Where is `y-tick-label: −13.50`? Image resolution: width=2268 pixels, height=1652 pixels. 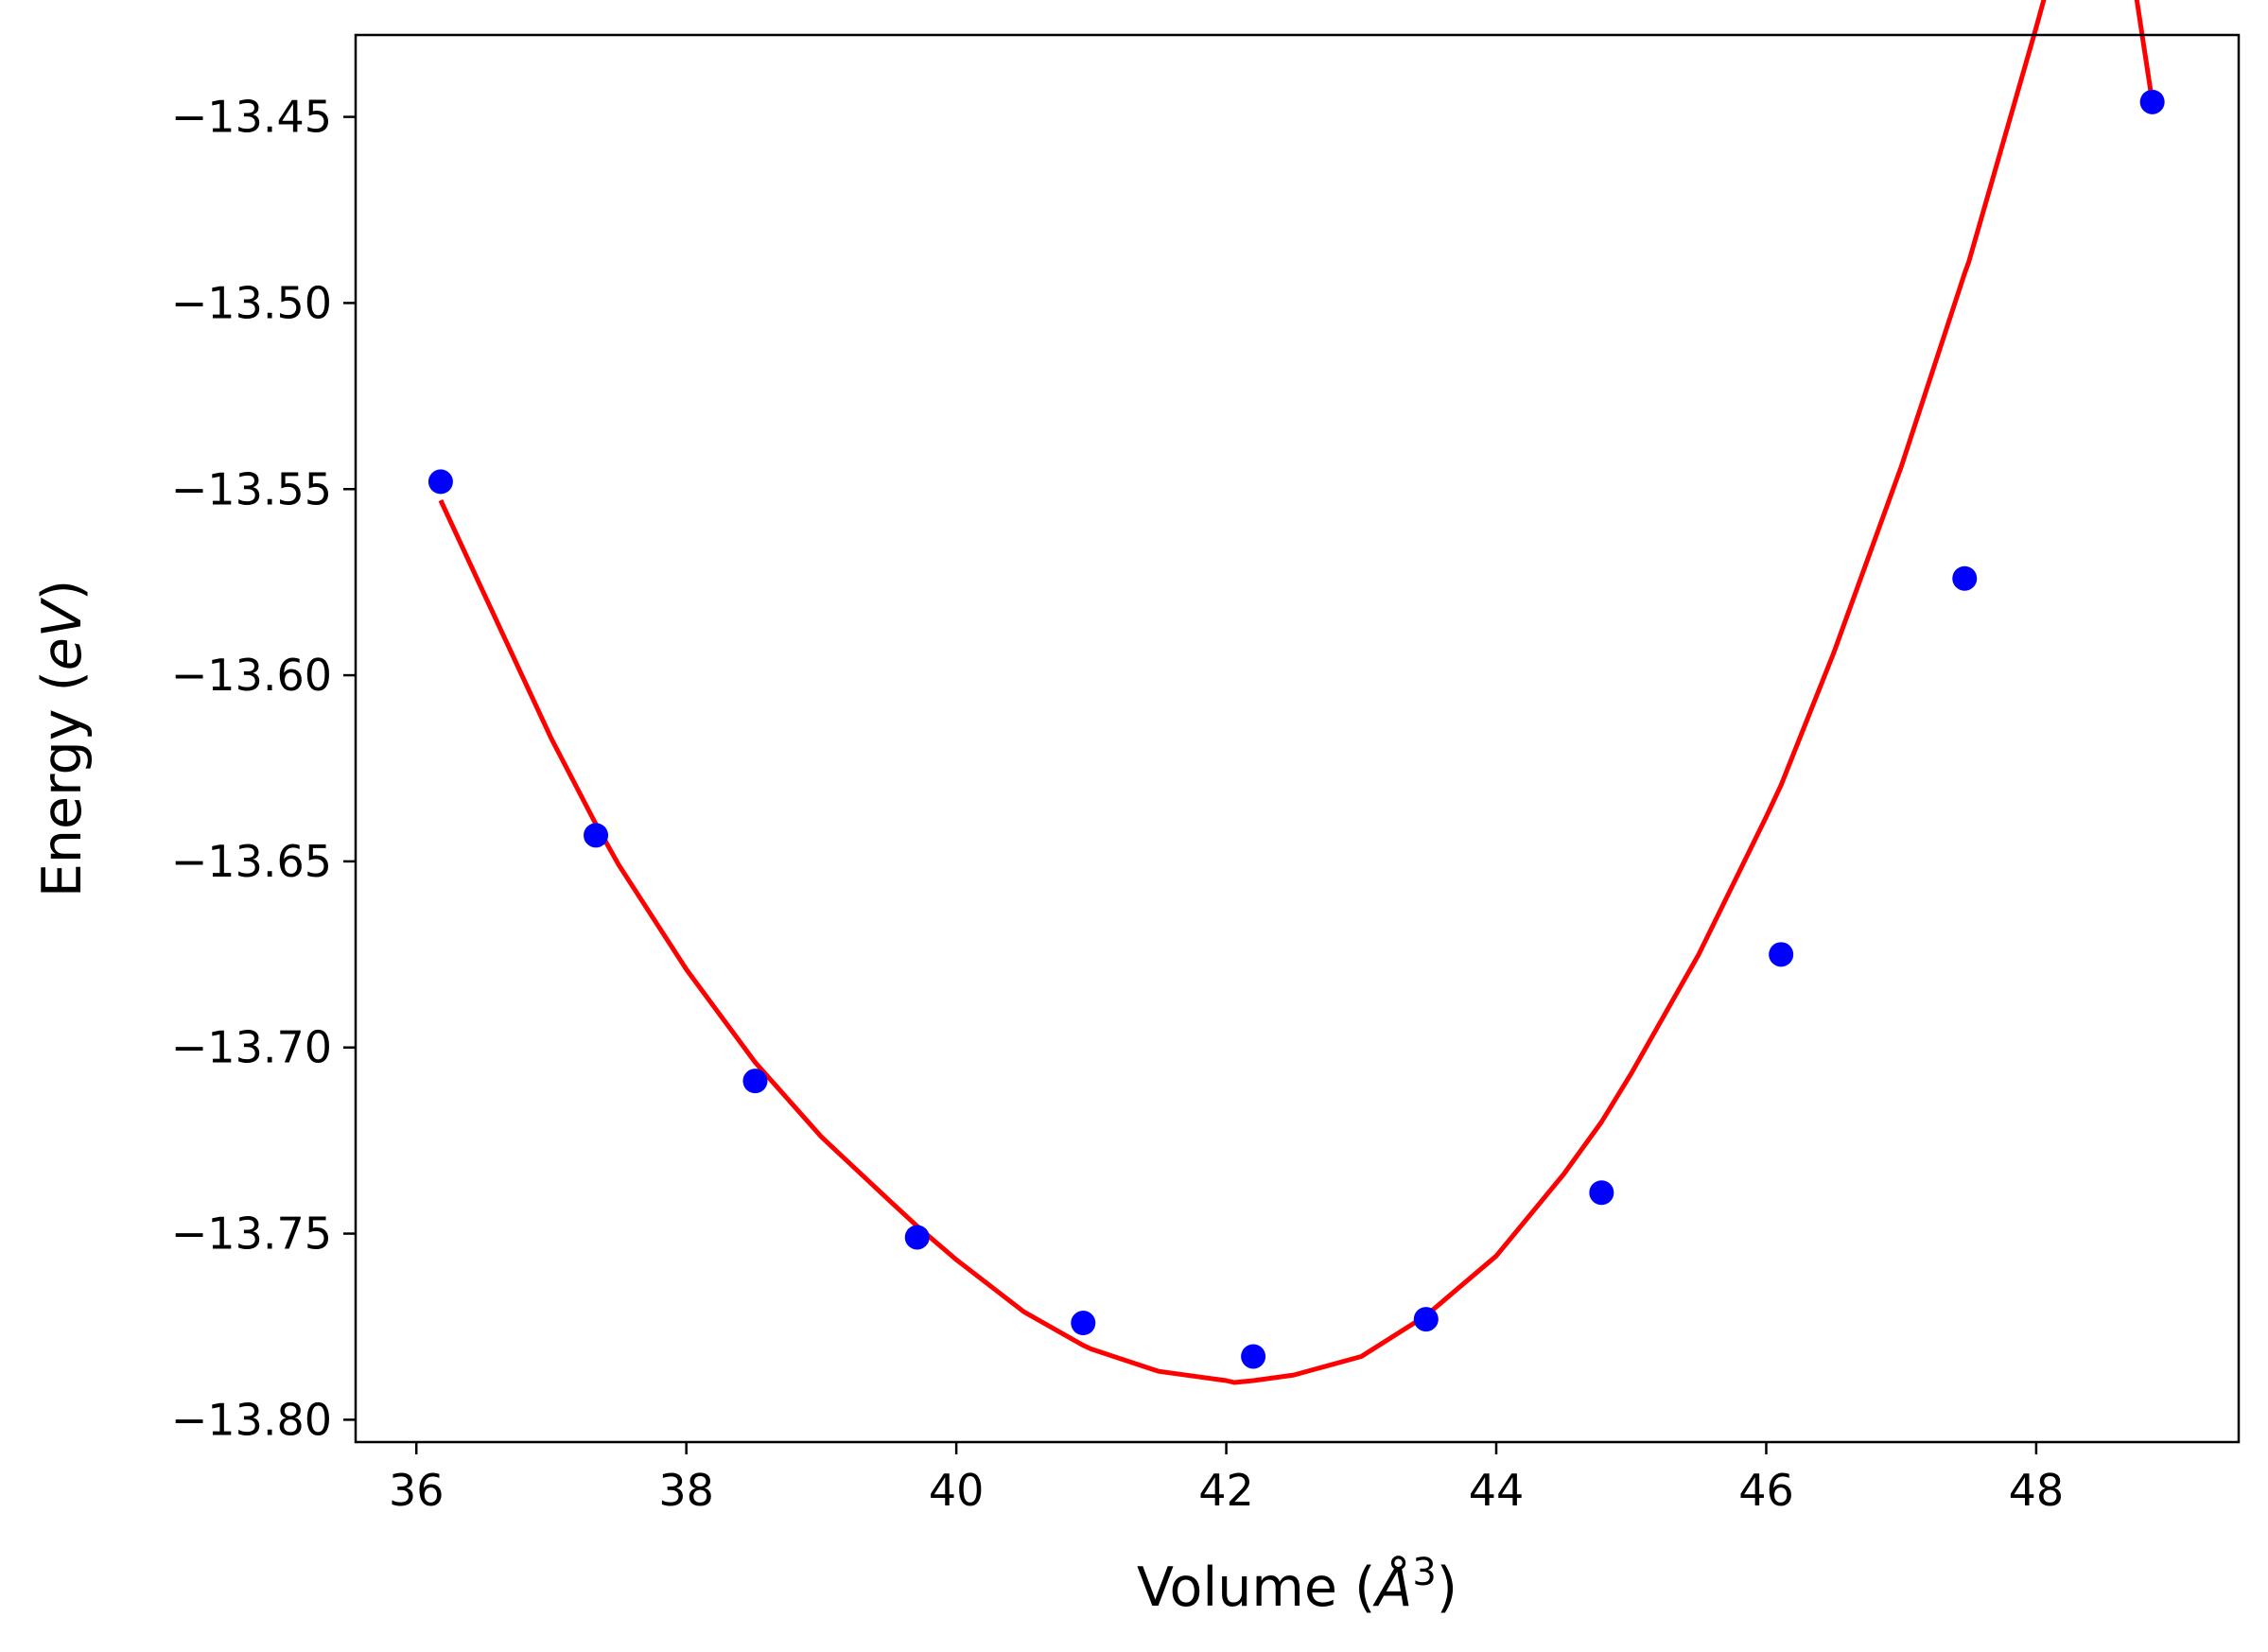 y-tick-label: −13.50 is located at coordinates (251, 303).